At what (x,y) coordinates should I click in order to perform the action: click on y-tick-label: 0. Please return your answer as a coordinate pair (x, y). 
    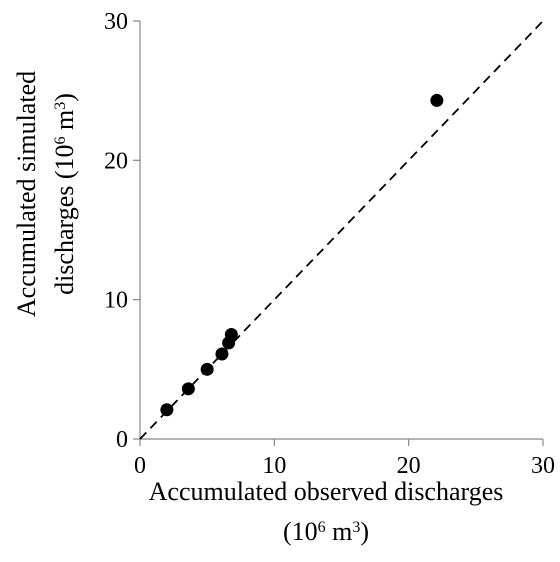
    Looking at the image, I should click on (122, 440).